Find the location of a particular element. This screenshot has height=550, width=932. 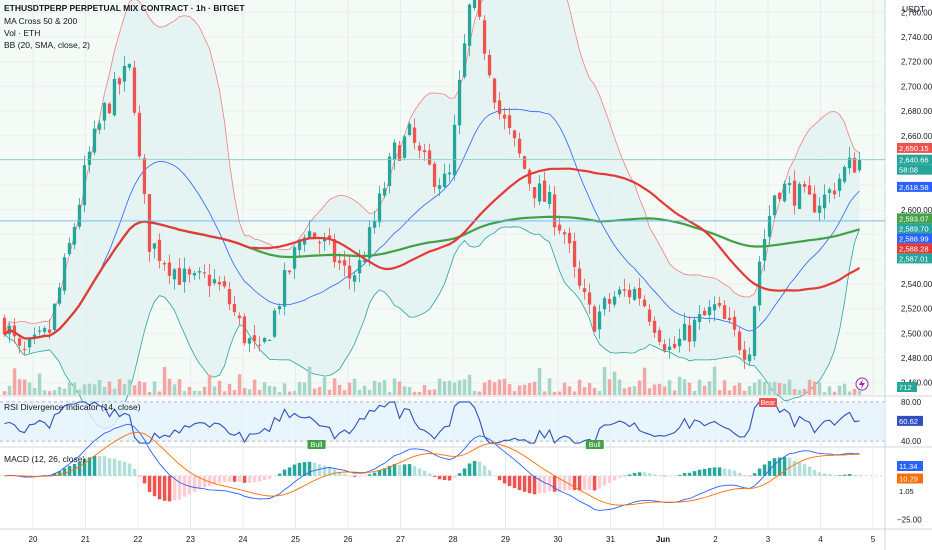

time-axis-tick: Jun is located at coordinates (663, 539).